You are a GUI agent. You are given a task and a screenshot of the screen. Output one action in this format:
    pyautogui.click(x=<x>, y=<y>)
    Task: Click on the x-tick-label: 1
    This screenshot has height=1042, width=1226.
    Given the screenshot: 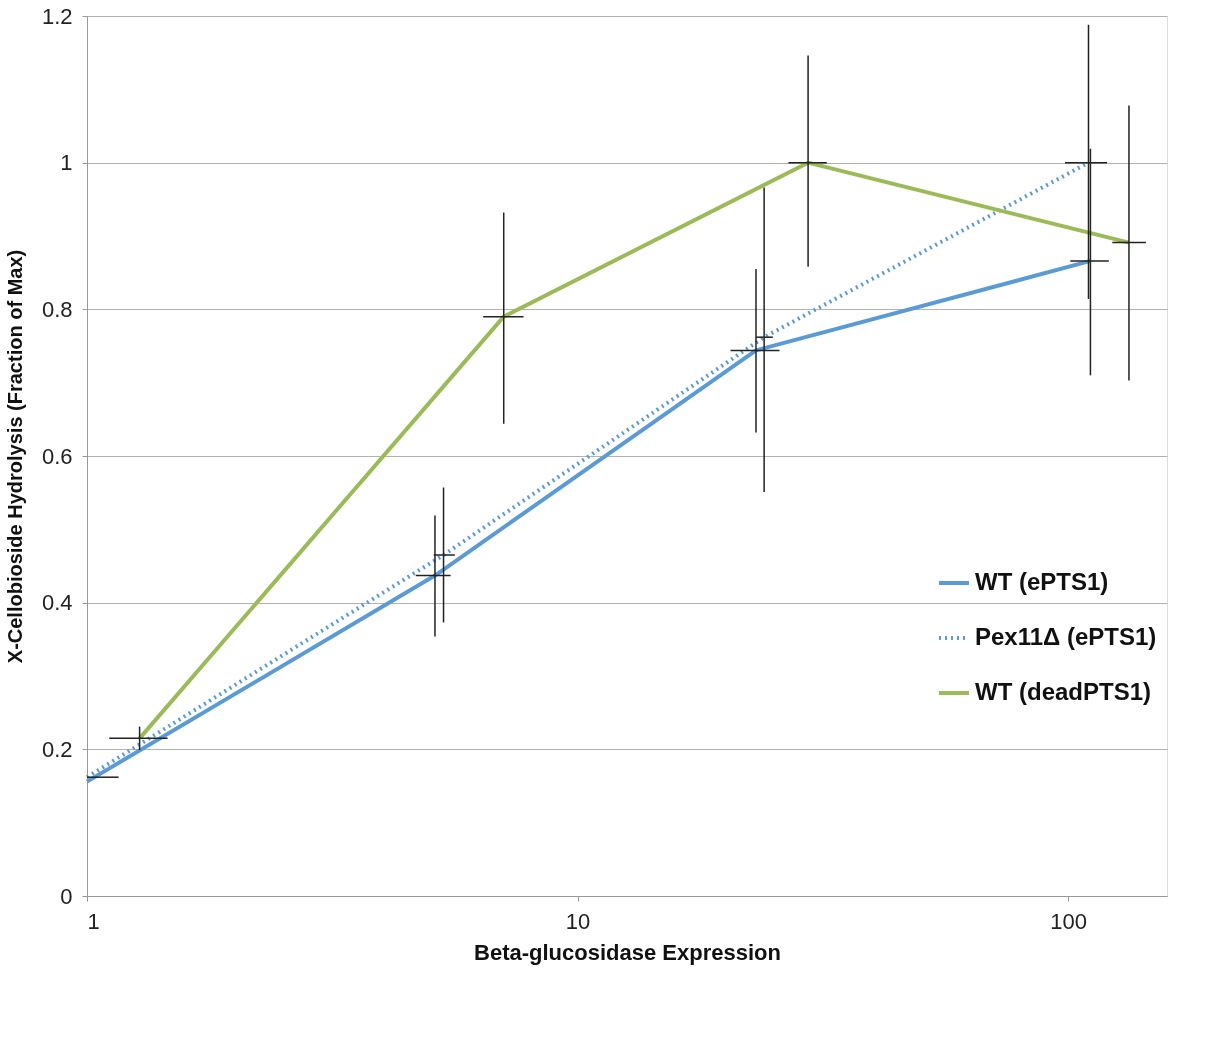 What is the action you would take?
    pyautogui.click(x=93, y=921)
    